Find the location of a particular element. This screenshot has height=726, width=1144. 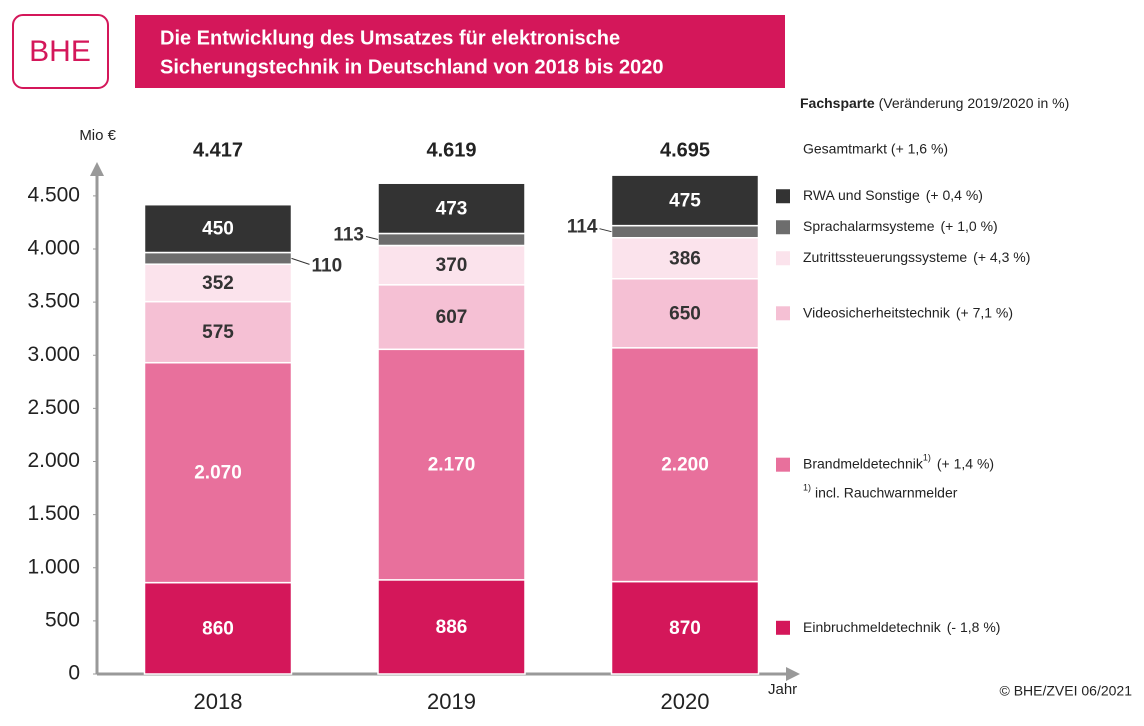

footnote-text: incl. Rauchwarnmelder is located at coordinates (886, 492).